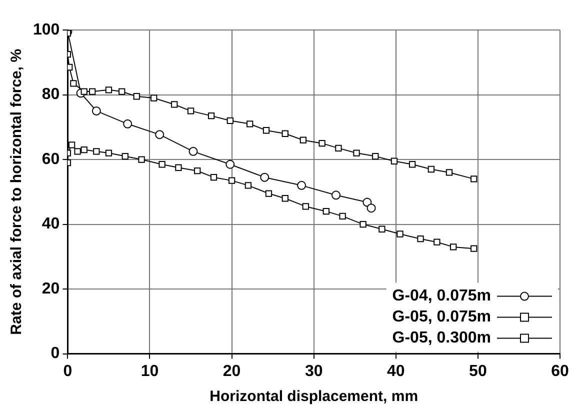 The height and width of the screenshot is (412, 574). Describe the element at coordinates (17, 191) in the screenshot. I see `y-axis-title: Rate of axial force to horizontal force, %` at that location.